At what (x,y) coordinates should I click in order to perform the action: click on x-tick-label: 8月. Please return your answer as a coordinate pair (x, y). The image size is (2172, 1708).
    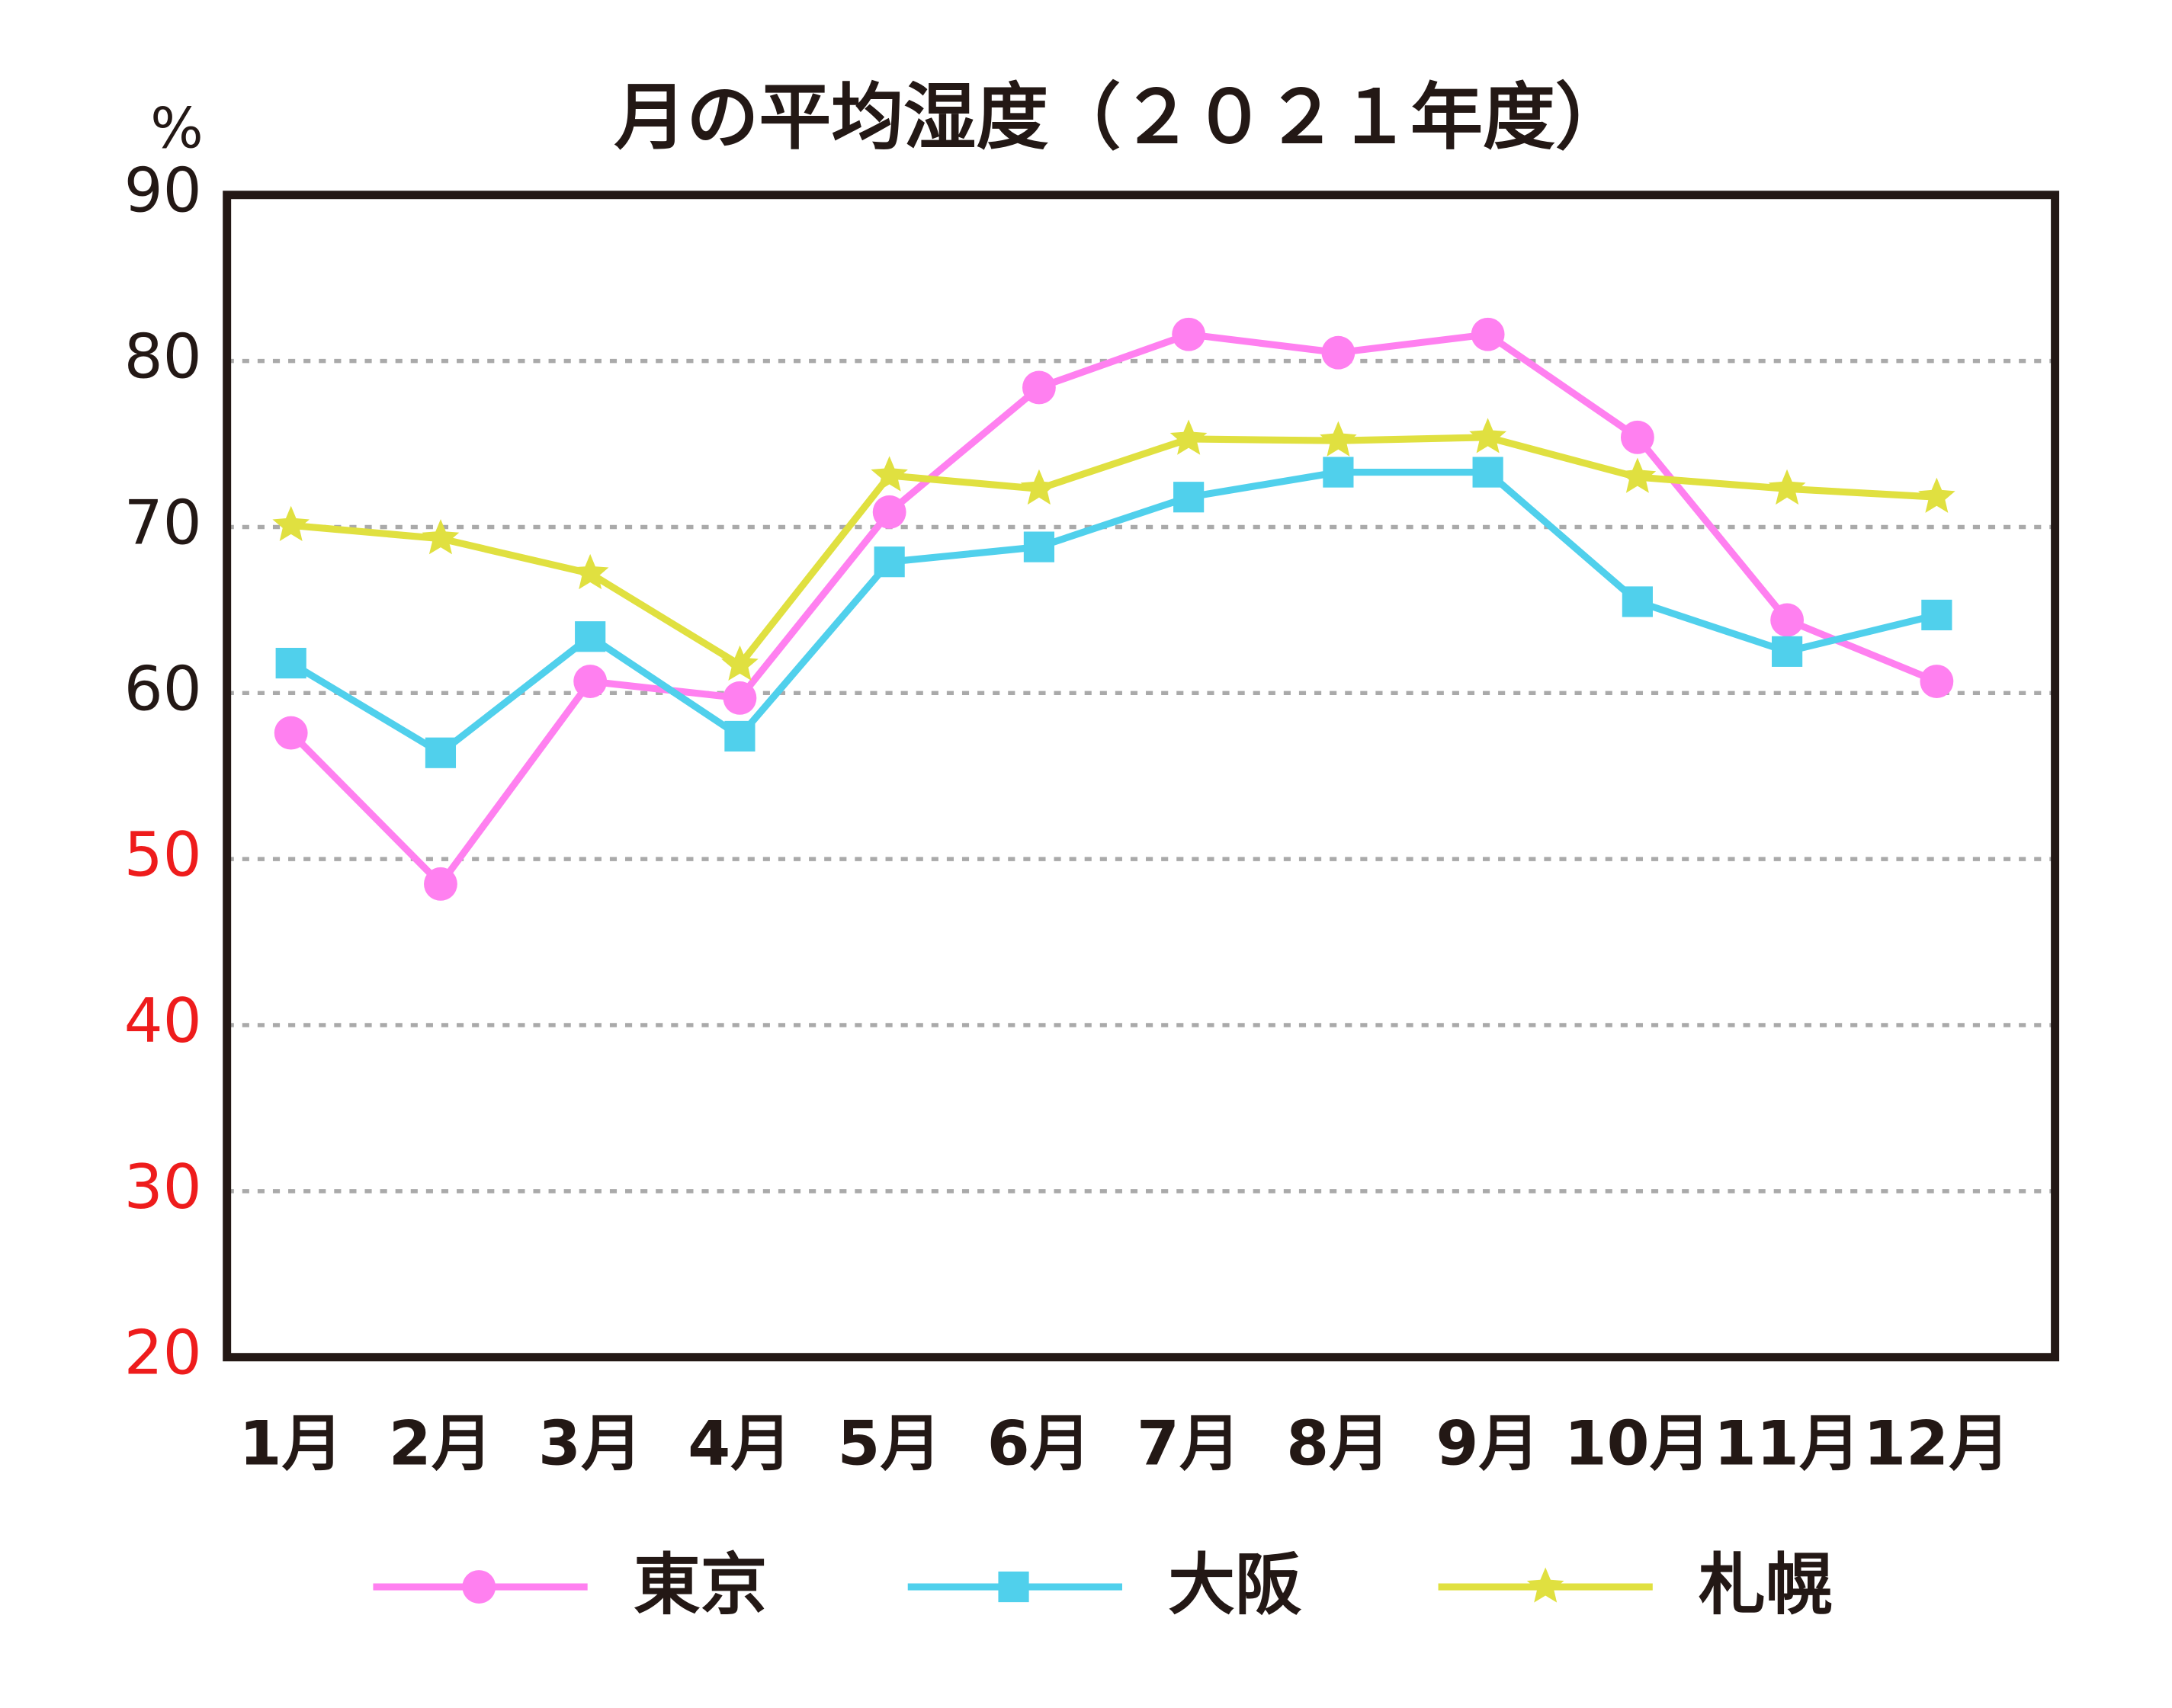
    Looking at the image, I should click on (1338, 1443).